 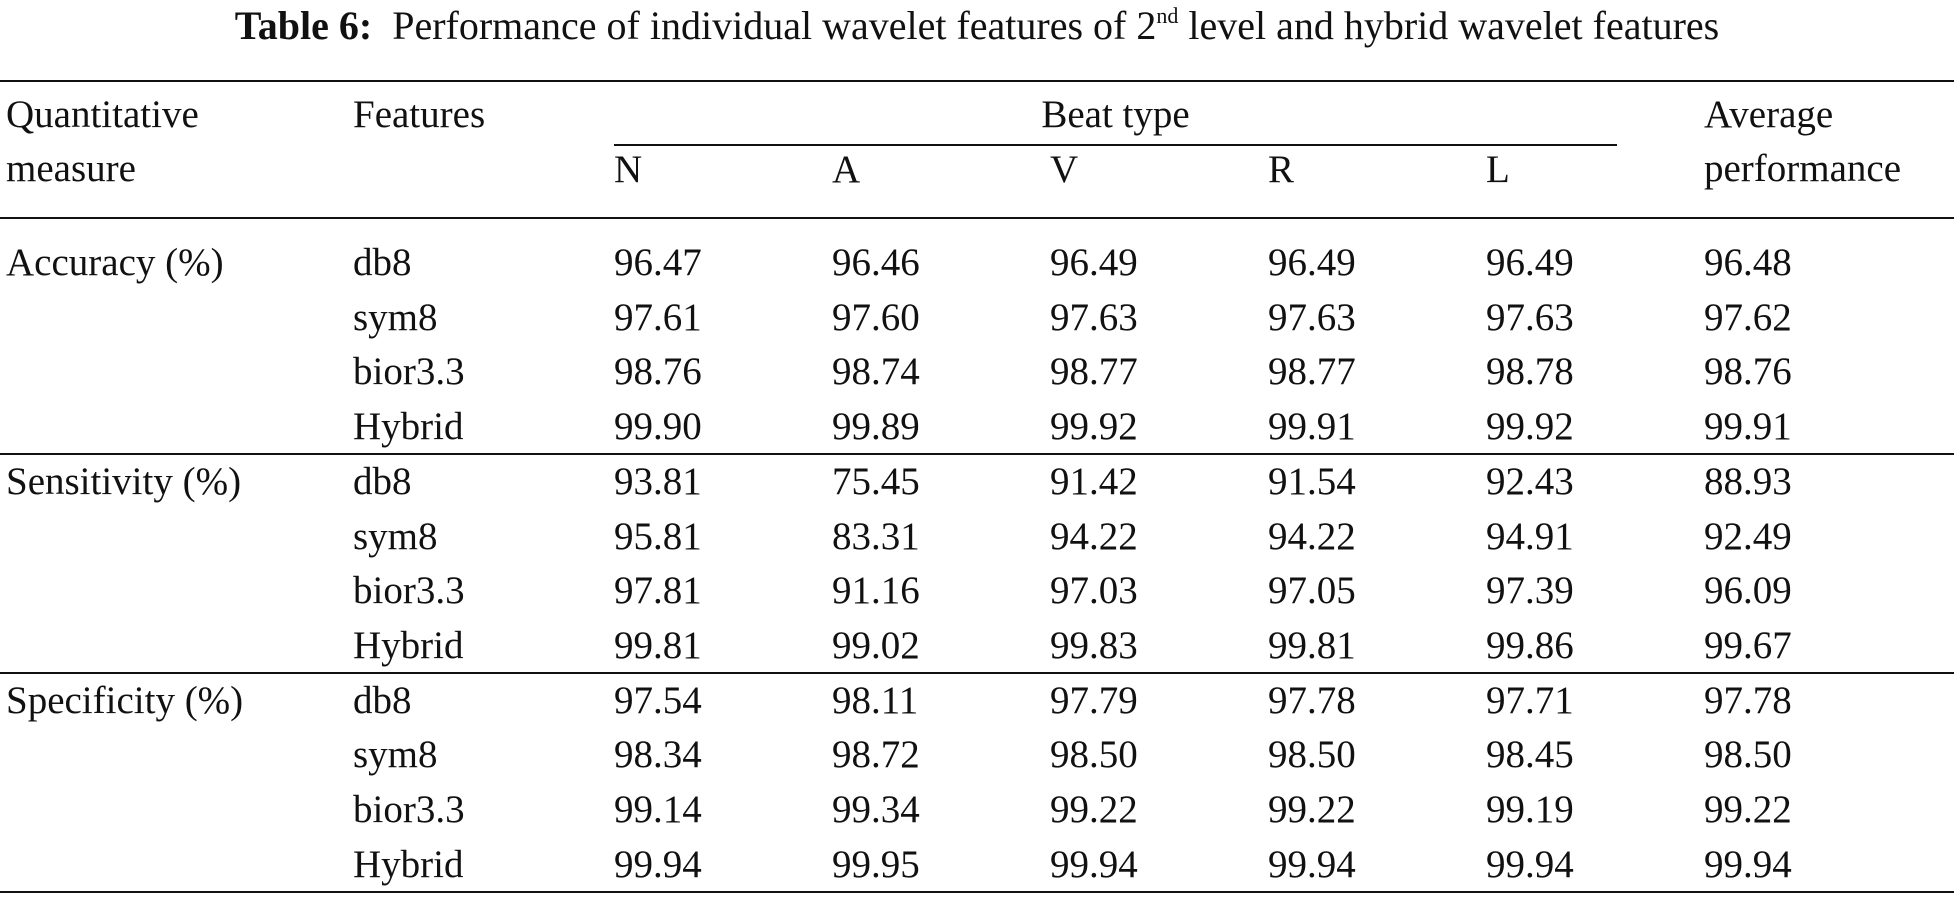 I want to click on header-beat-type: Beat type, so click(x=1115, y=114).